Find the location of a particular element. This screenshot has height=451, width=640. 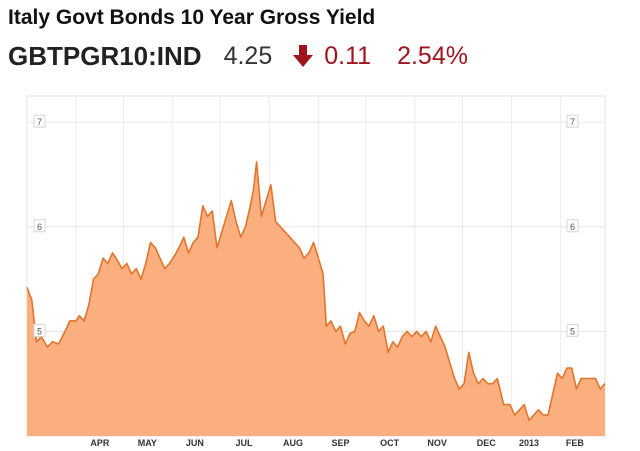

y-tick-label-right: 5 is located at coordinates (572, 331).